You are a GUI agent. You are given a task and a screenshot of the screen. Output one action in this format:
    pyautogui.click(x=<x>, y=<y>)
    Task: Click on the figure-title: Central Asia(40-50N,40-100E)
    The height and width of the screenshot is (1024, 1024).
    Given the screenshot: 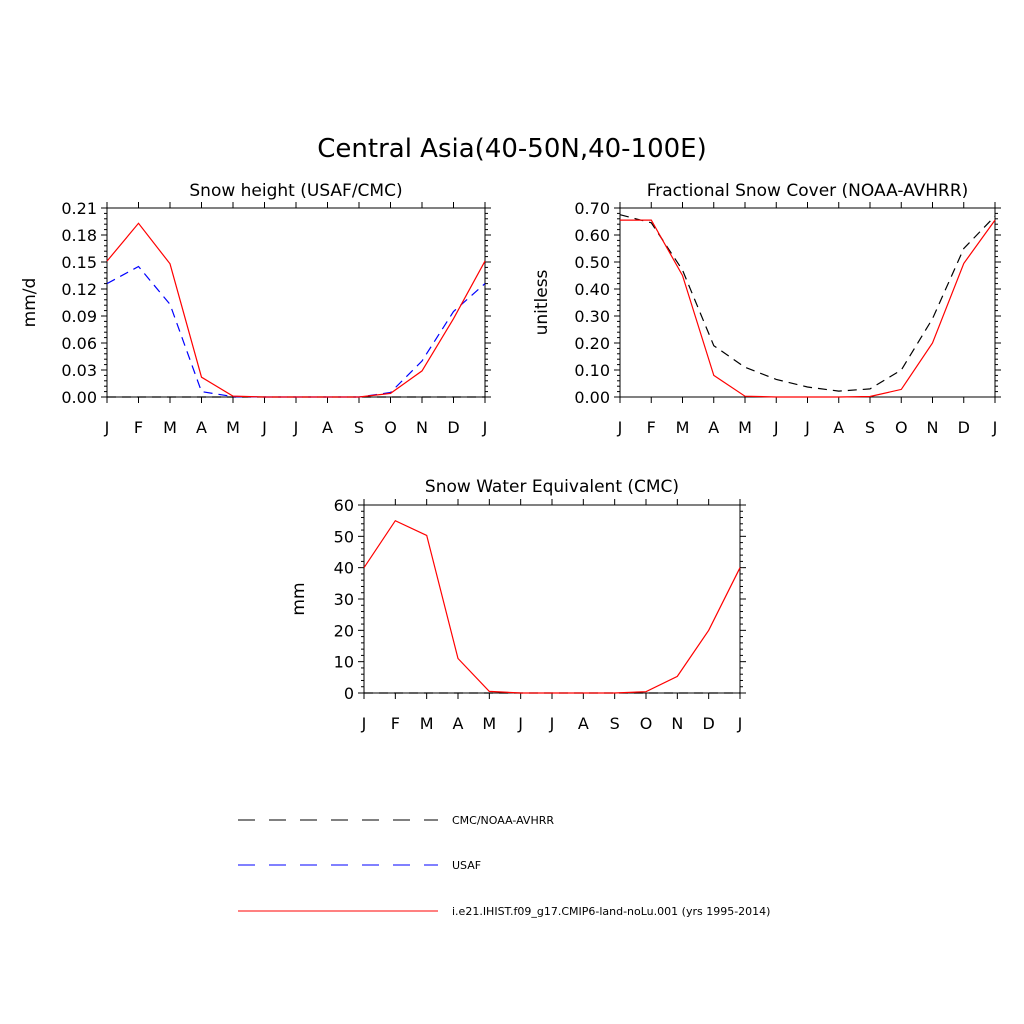 What is the action you would take?
    pyautogui.click(x=512, y=149)
    